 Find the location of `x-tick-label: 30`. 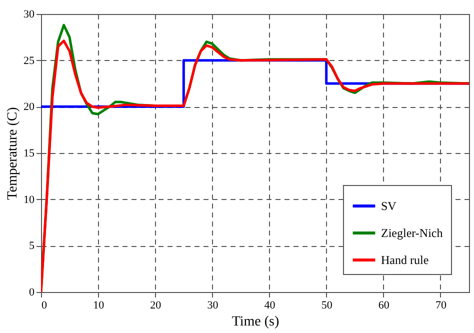

x-tick-label: 30 is located at coordinates (213, 306).